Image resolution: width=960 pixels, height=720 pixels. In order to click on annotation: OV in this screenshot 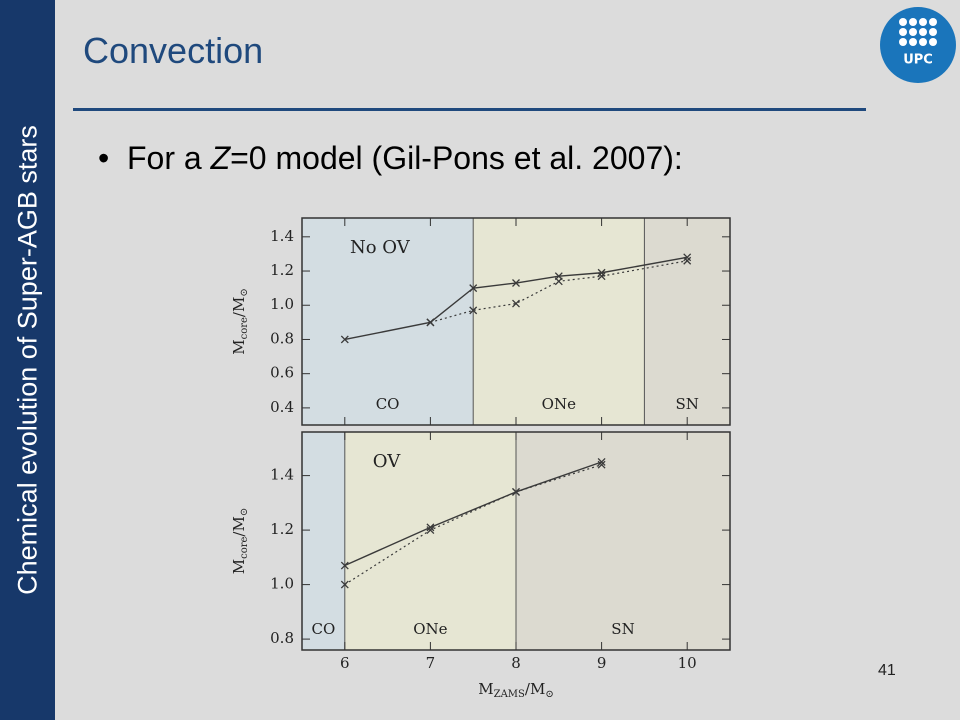, I will do `click(387, 461)`.